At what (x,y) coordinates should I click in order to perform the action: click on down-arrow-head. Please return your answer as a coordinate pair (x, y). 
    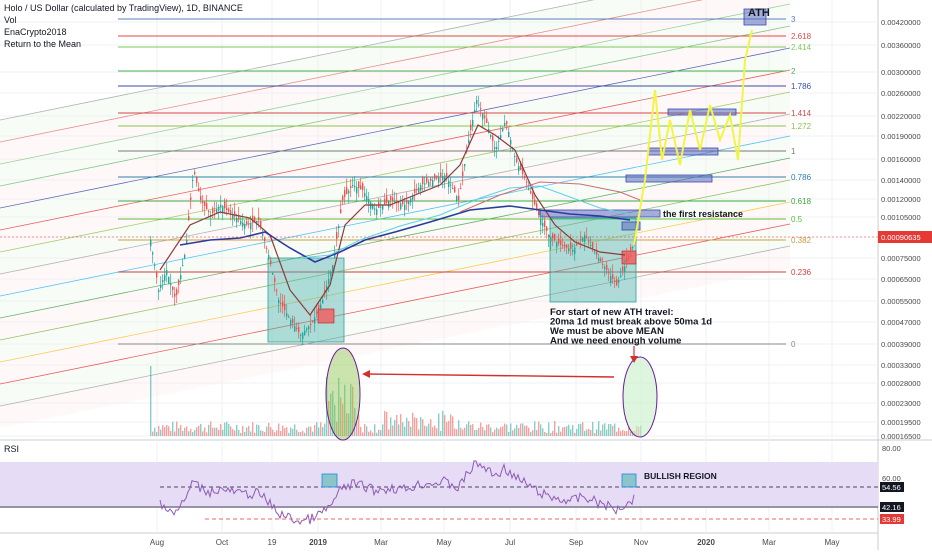
    Looking at the image, I should click on (634, 359).